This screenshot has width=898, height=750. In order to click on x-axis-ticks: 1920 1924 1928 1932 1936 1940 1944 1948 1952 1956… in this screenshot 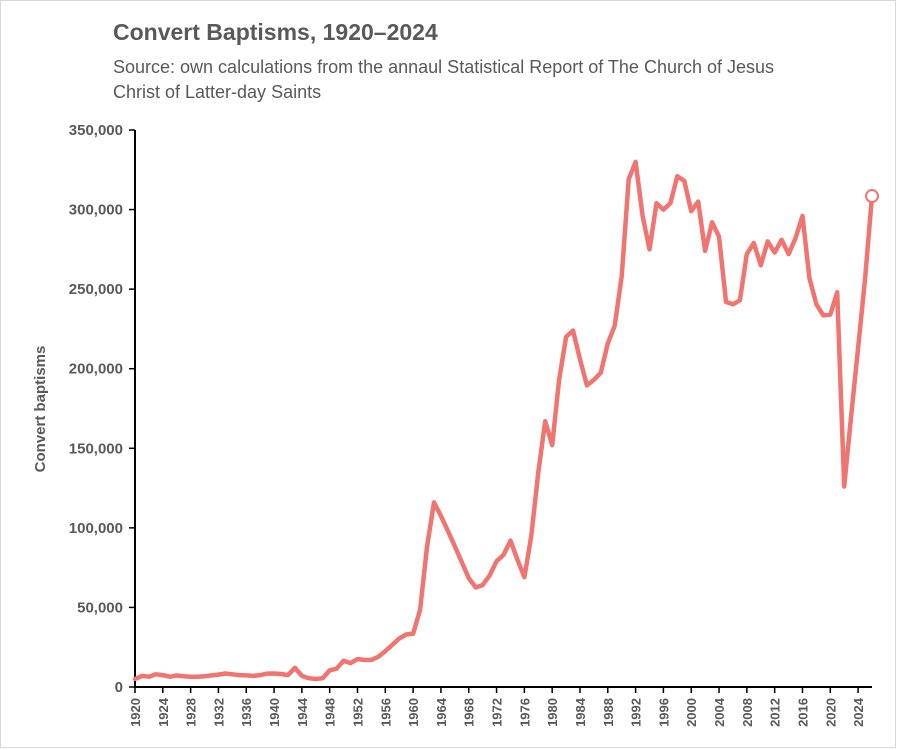, I will do `click(497, 707)`.